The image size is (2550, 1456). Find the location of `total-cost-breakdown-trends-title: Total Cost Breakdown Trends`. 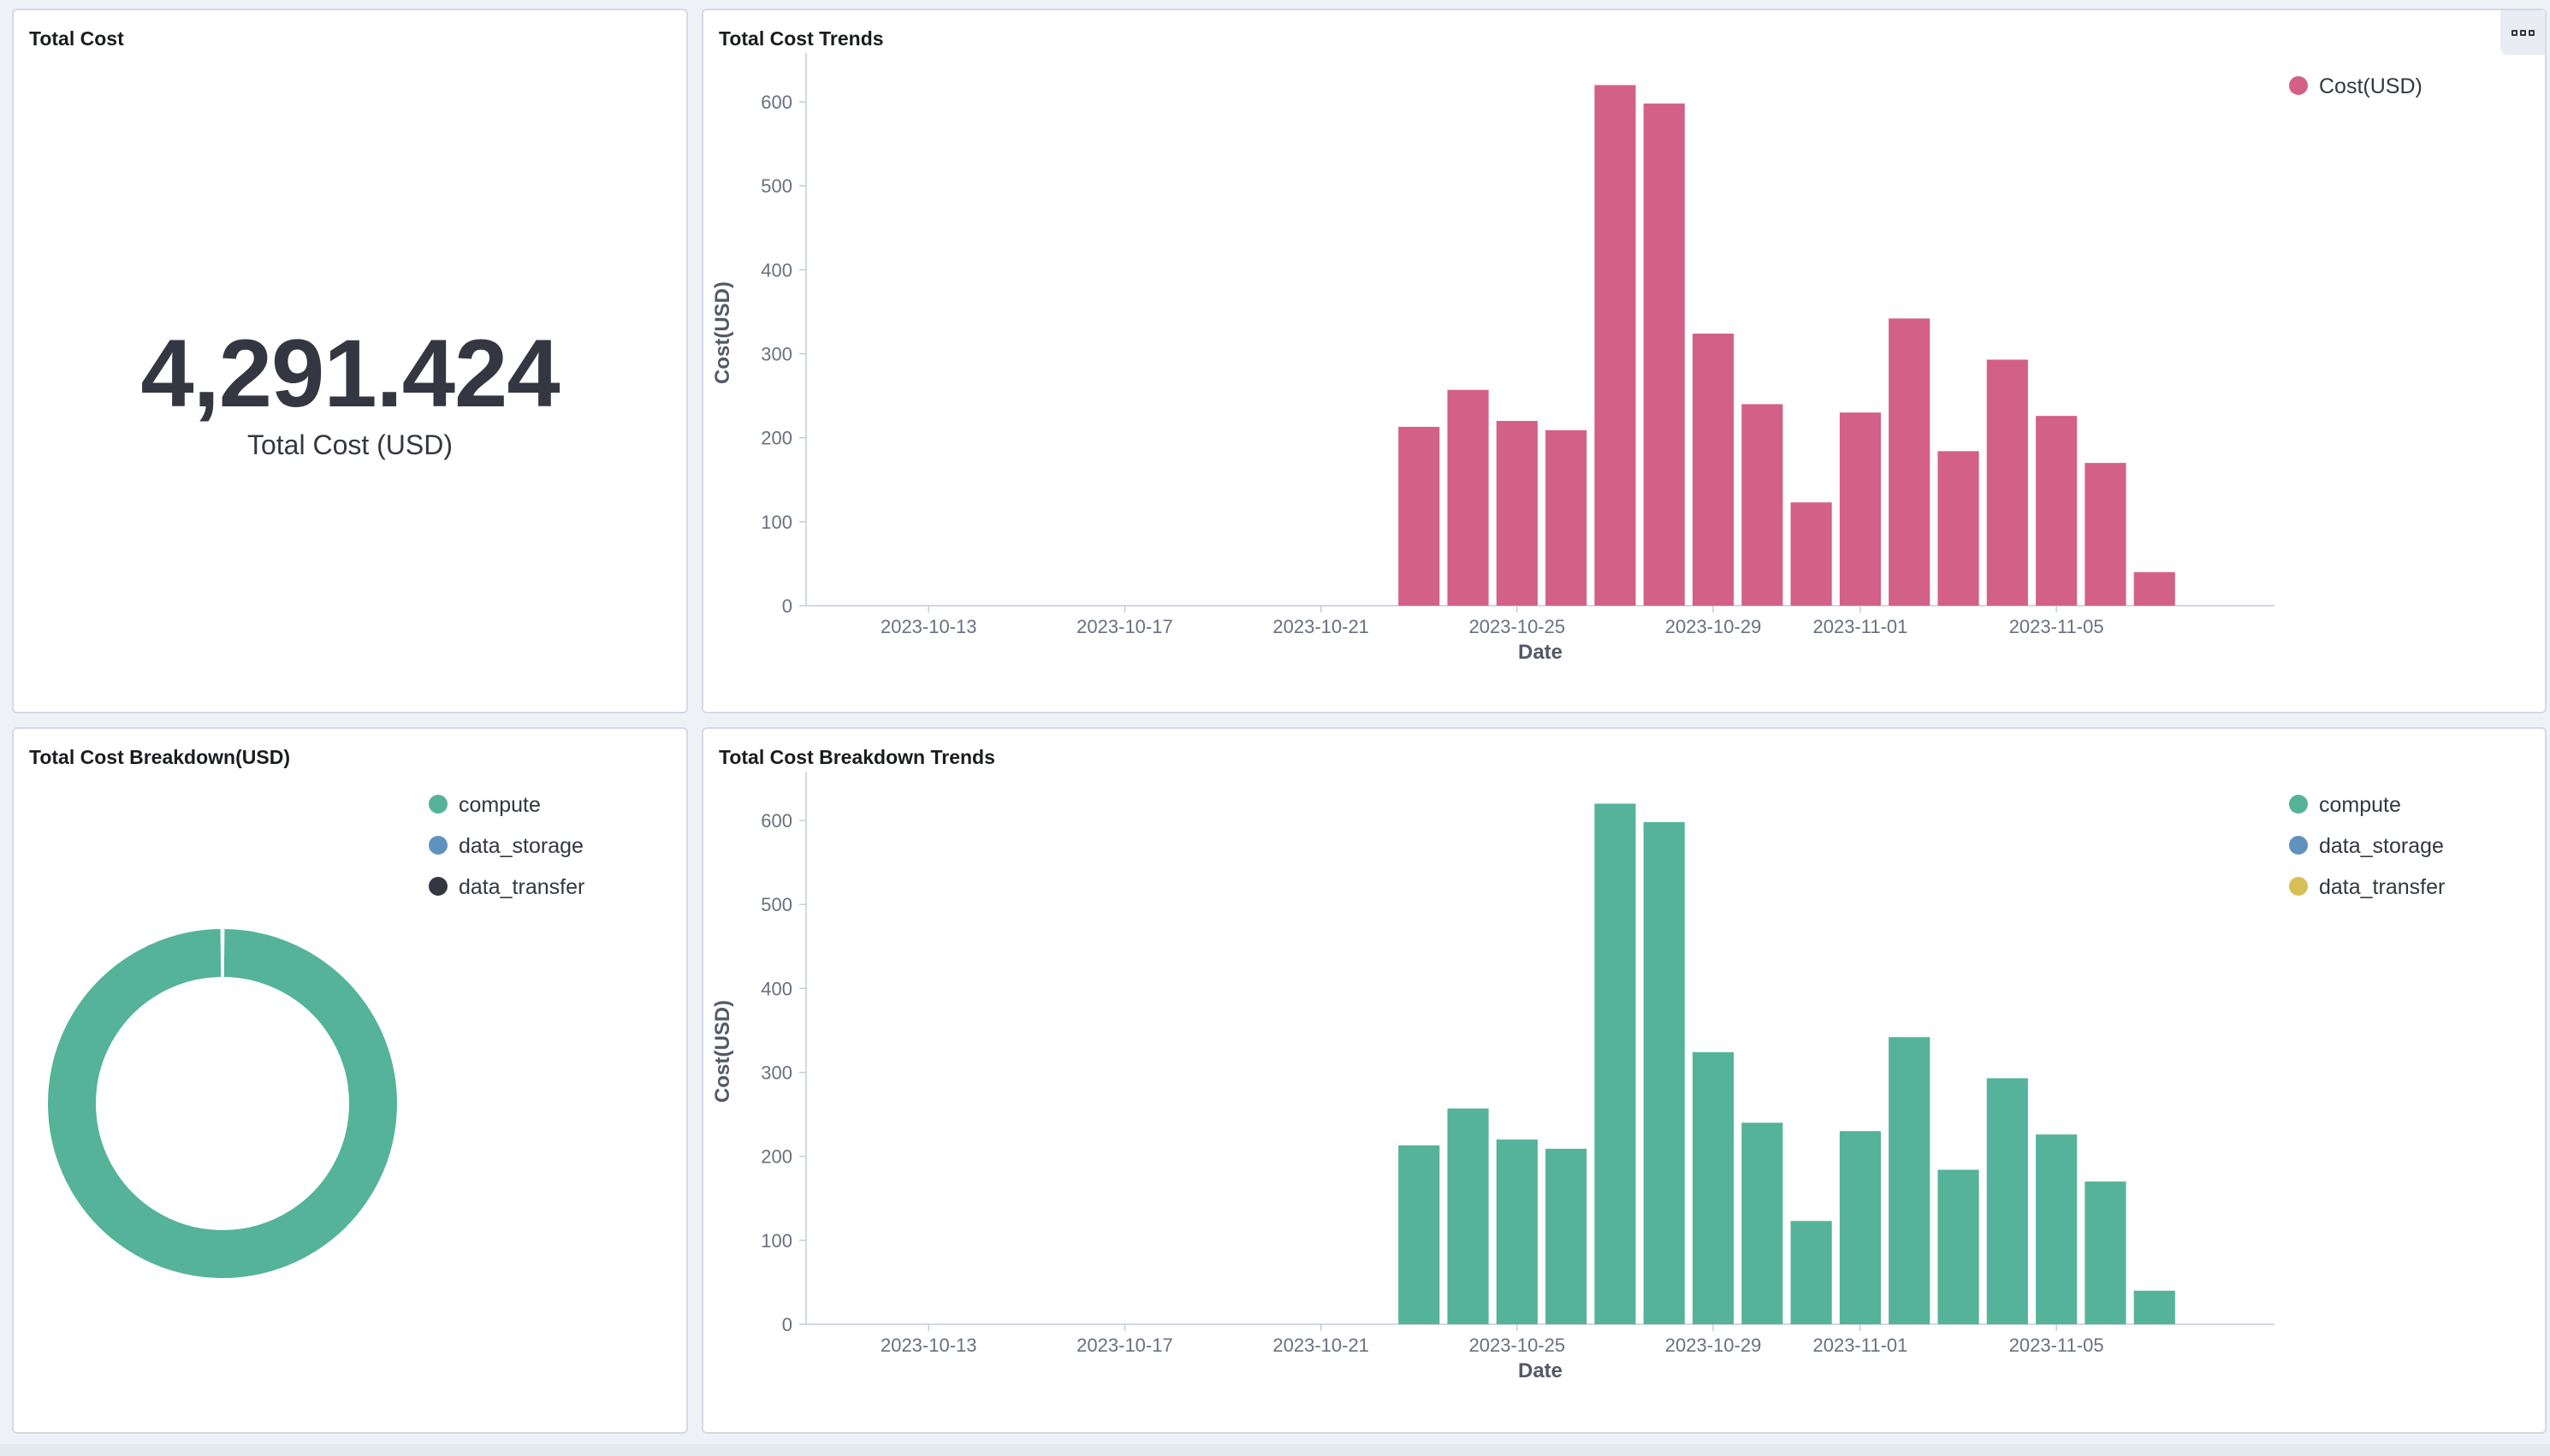

total-cost-breakdown-trends-title: Total Cost Breakdown Trends is located at coordinates (857, 757).